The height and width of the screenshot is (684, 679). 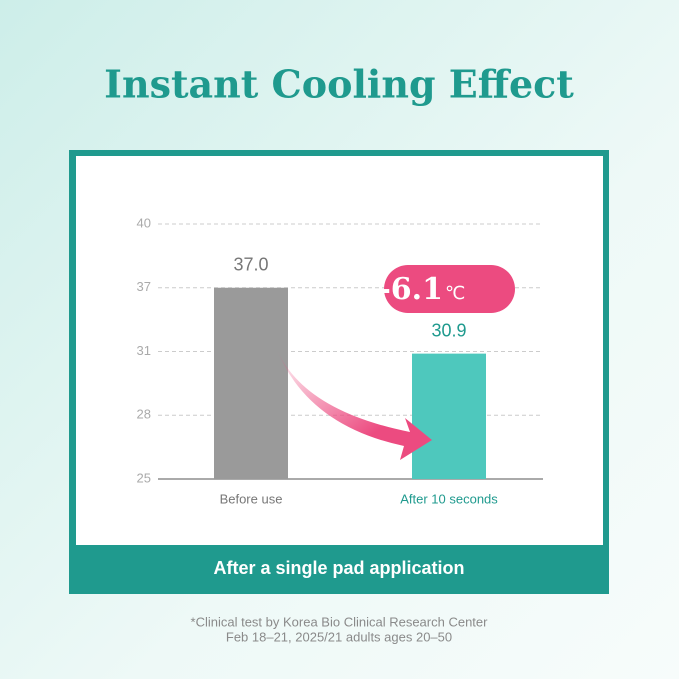 I want to click on arrow, so click(x=353, y=402).